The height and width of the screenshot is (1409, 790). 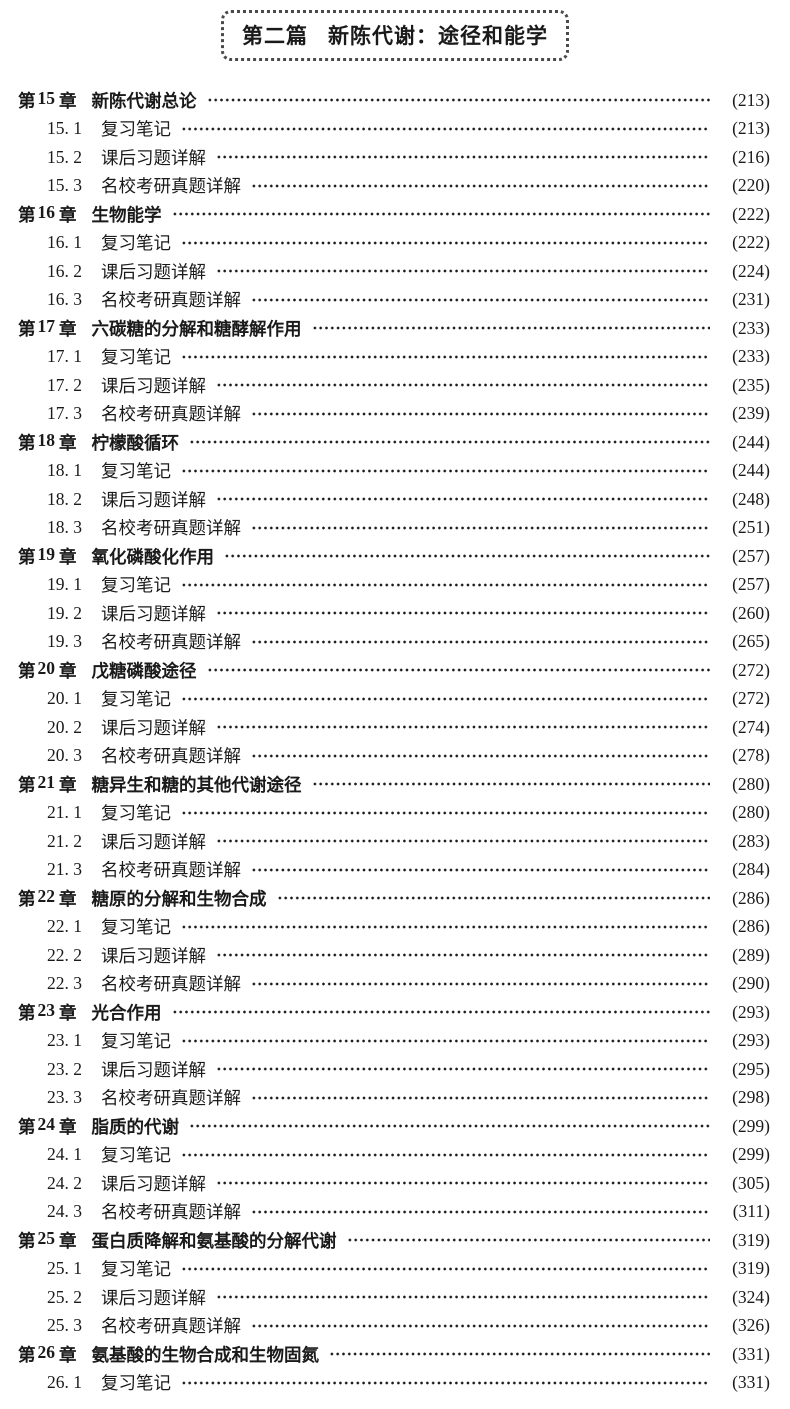 What do you see at coordinates (64, 299) in the screenshot?
I see `item-number: 16. 3` at bounding box center [64, 299].